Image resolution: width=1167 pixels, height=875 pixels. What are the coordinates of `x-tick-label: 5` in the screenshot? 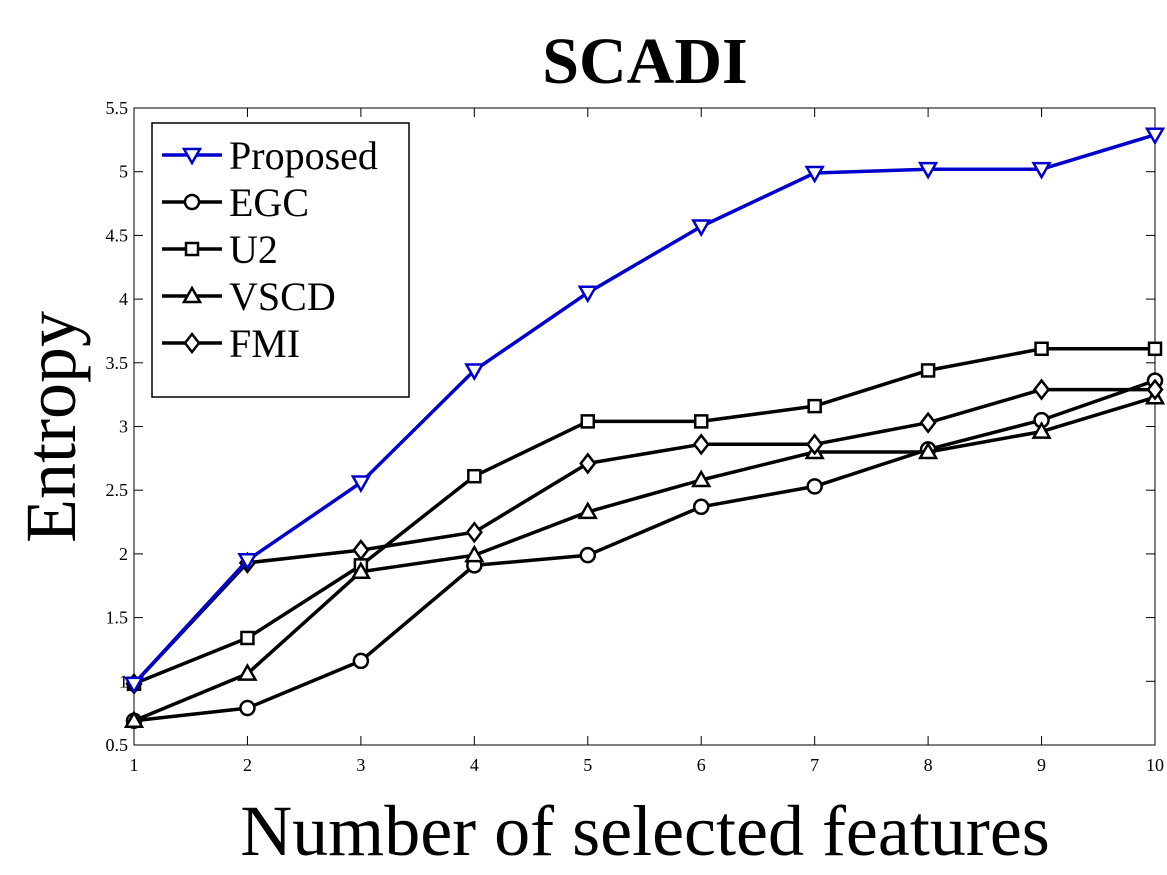 It's located at (587, 765).